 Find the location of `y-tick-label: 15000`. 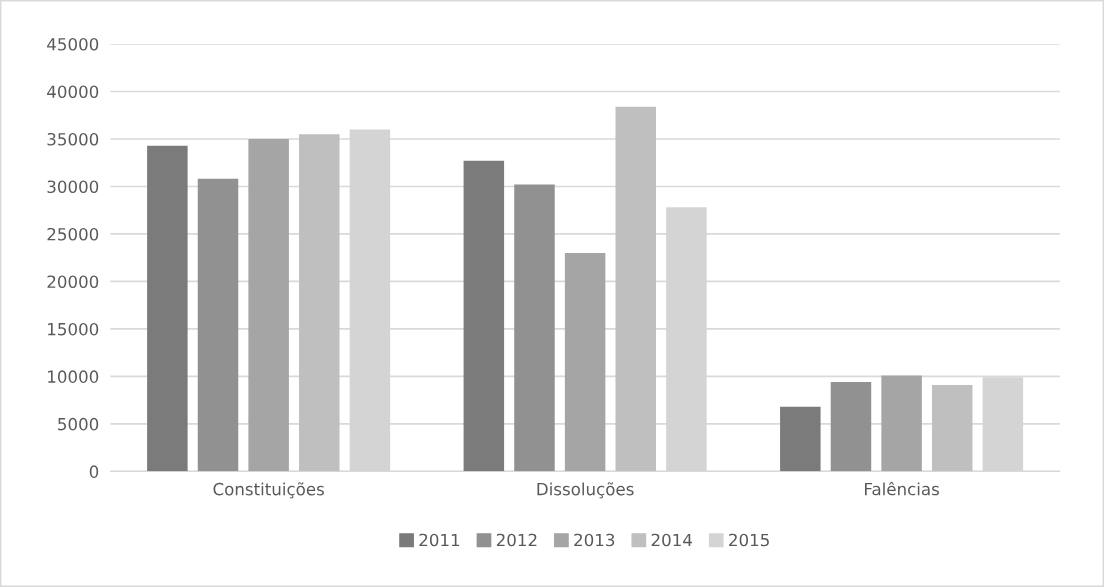

y-tick-label: 15000 is located at coordinates (73, 329).